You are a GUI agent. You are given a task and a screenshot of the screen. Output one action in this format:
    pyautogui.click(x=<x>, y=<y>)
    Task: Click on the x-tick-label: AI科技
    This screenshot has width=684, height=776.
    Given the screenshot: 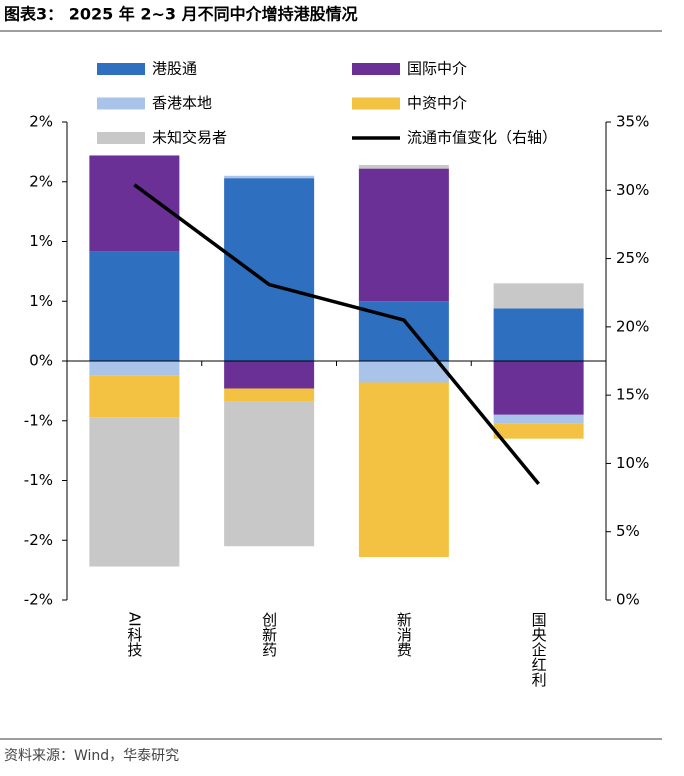 What is the action you would take?
    pyautogui.click(x=134, y=635)
    